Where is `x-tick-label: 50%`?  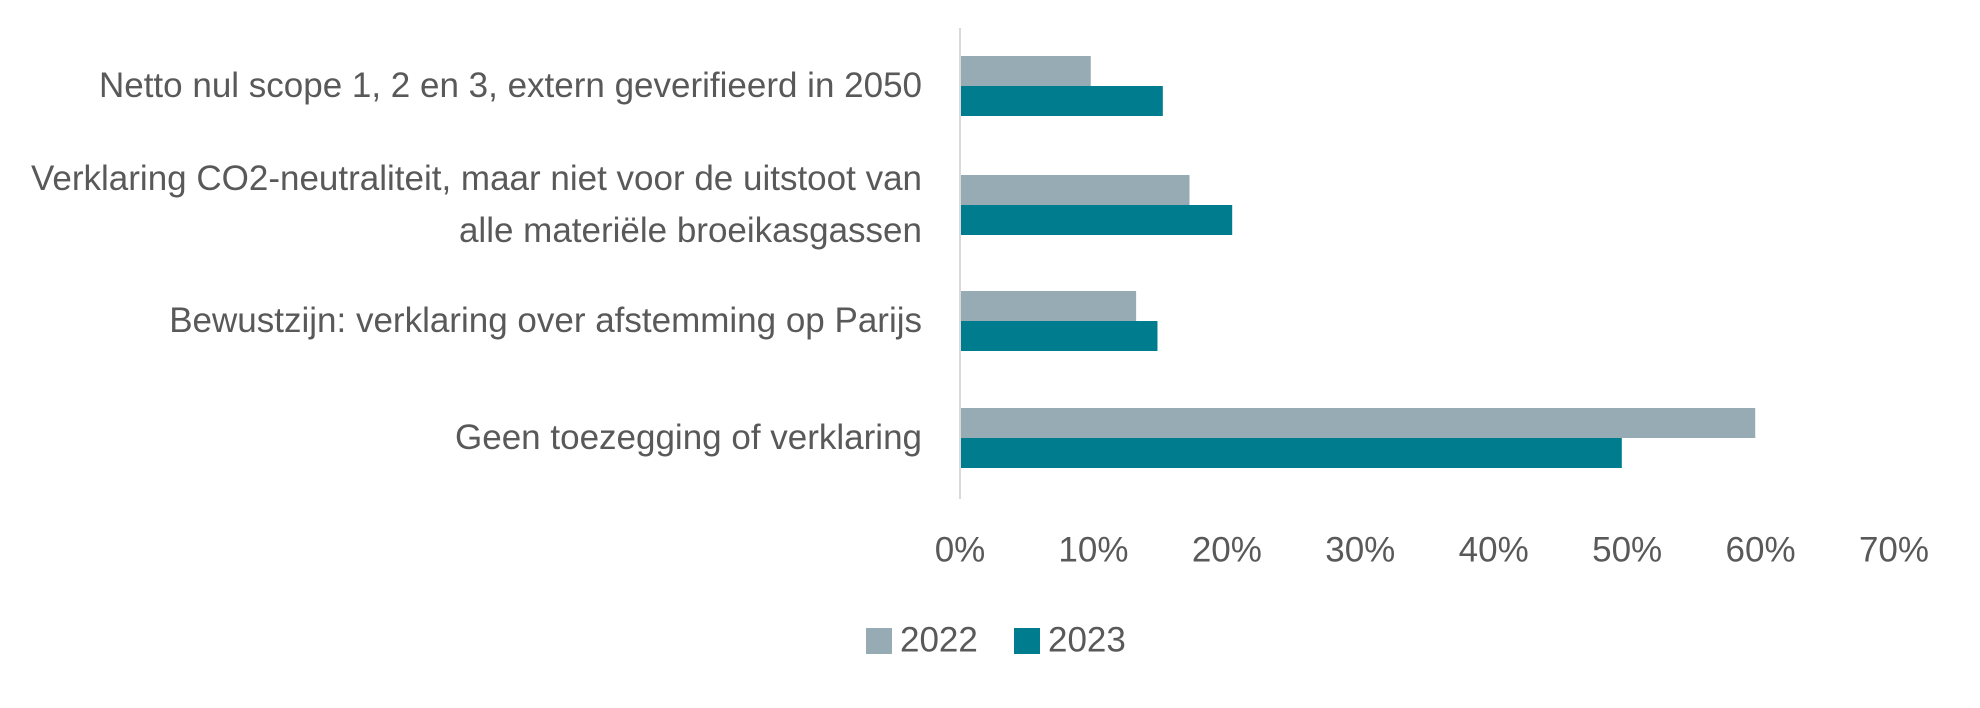 x-tick-label: 50% is located at coordinates (1627, 549).